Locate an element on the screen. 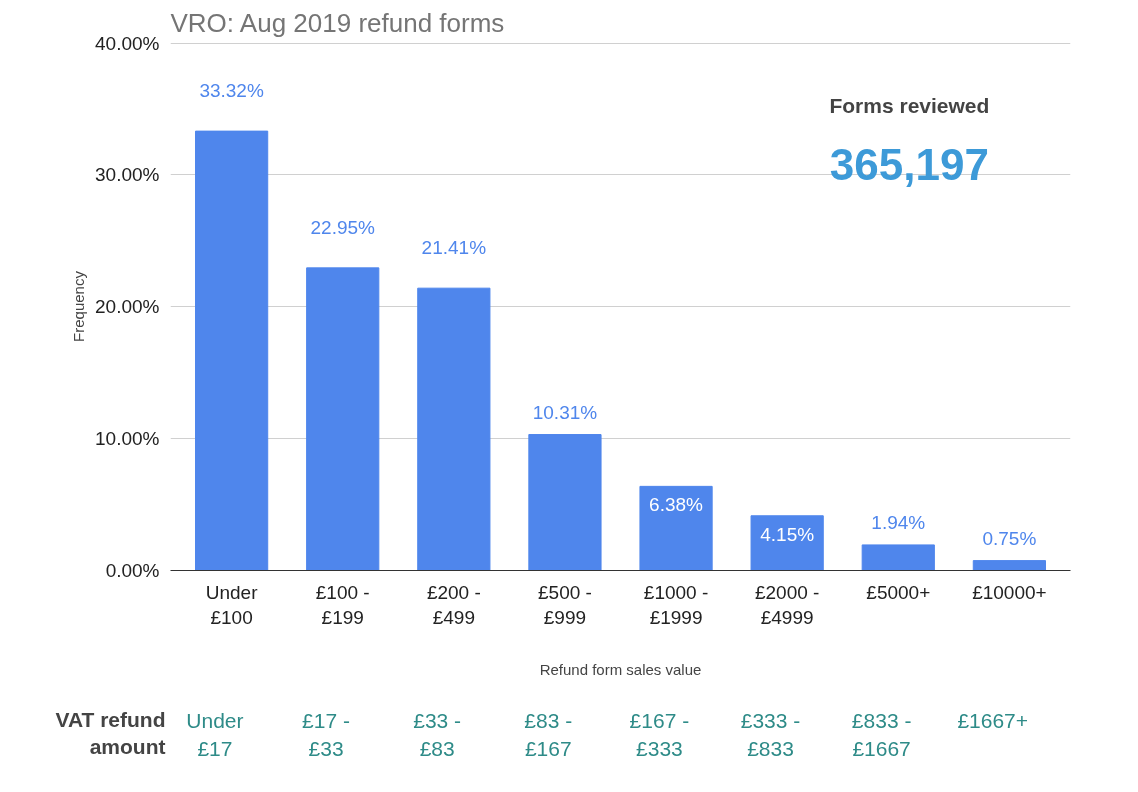  data-label: 33.32% is located at coordinates (231, 91).